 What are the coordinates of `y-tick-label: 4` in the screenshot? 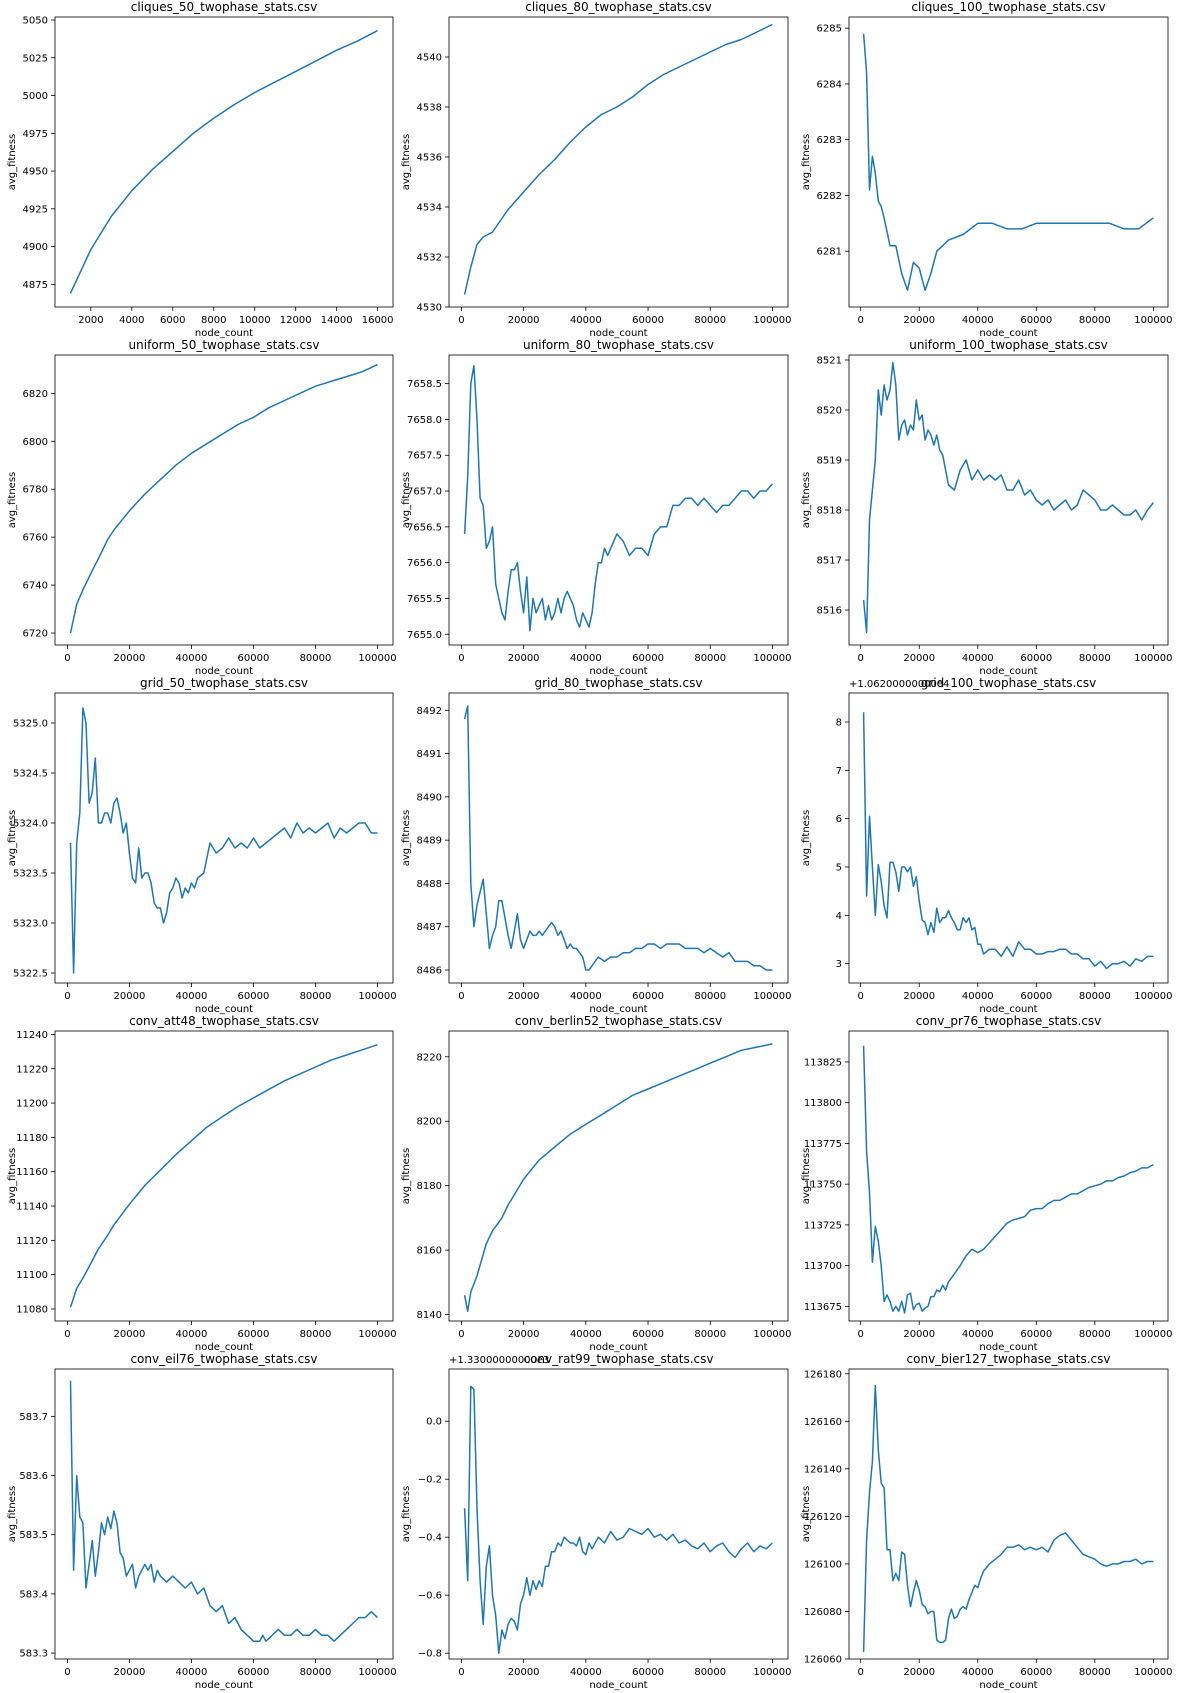 It's located at (839, 916).